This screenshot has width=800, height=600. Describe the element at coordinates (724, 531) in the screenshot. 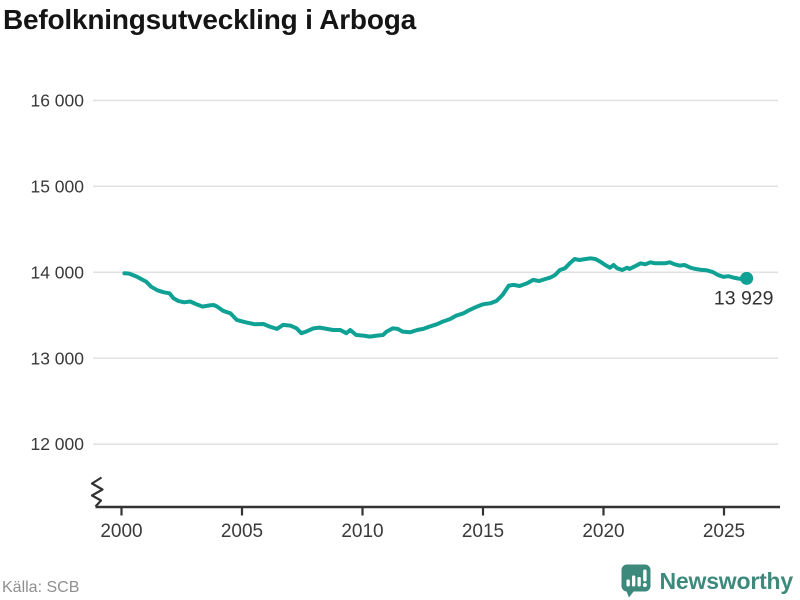

I see `x-tick-label: 2025` at that location.